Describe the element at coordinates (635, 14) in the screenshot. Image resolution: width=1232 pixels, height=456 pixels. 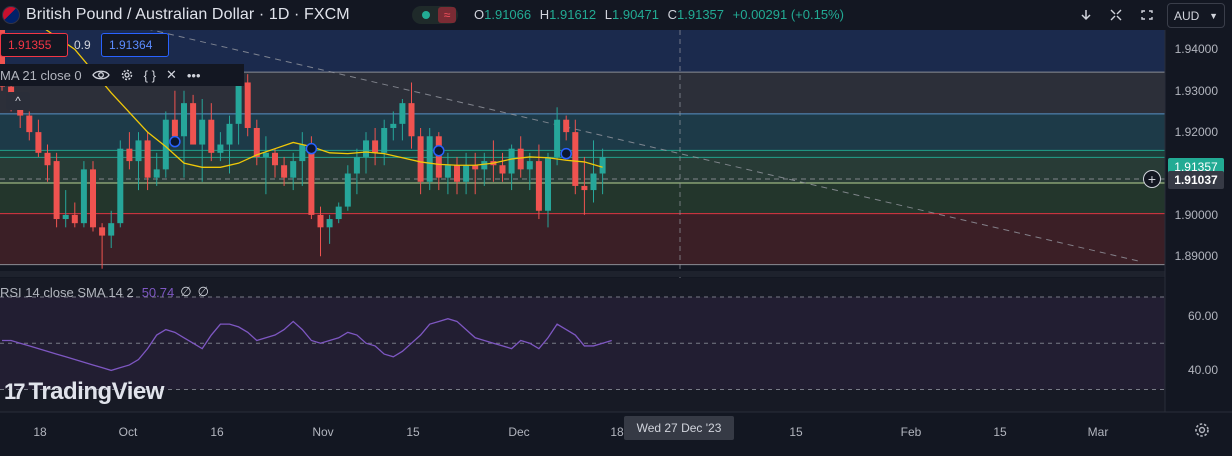
I see `low-value: 1.90471` at that location.